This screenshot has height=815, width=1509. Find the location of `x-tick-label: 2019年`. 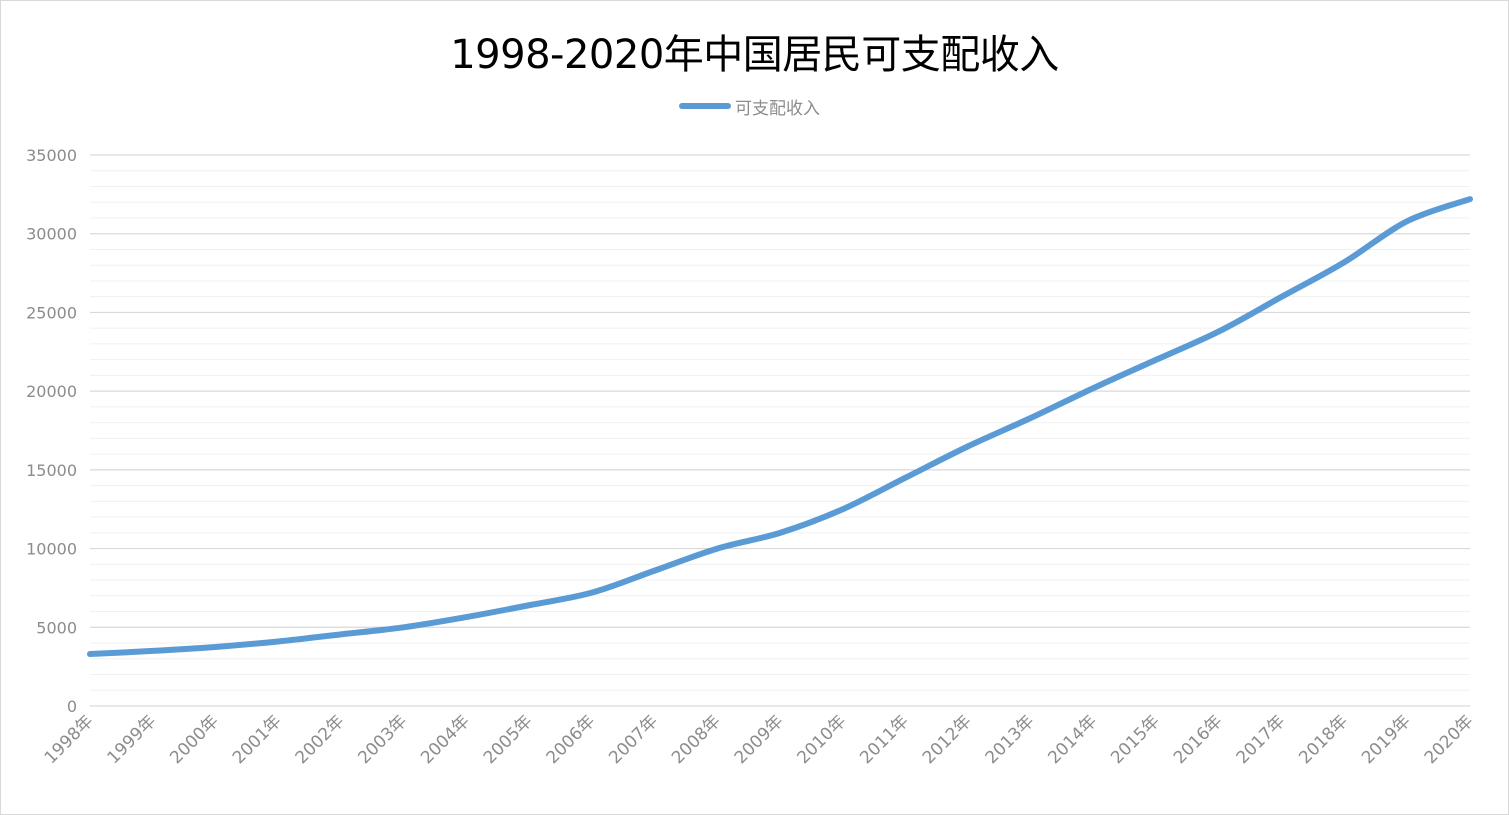

x-tick-label: 2019年 is located at coordinates (1386, 739).